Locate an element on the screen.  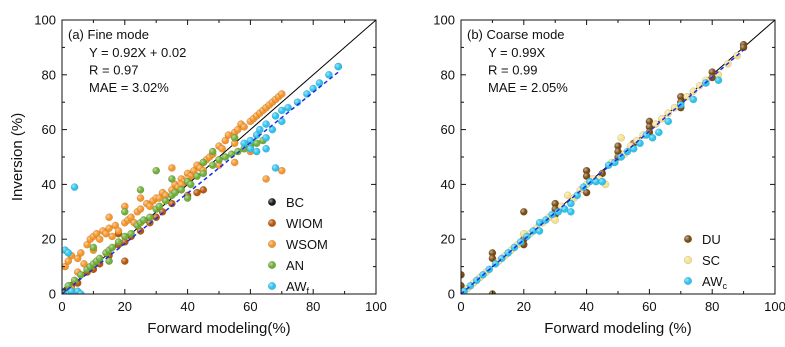
x-tick-label: 40 is located at coordinates (187, 306).